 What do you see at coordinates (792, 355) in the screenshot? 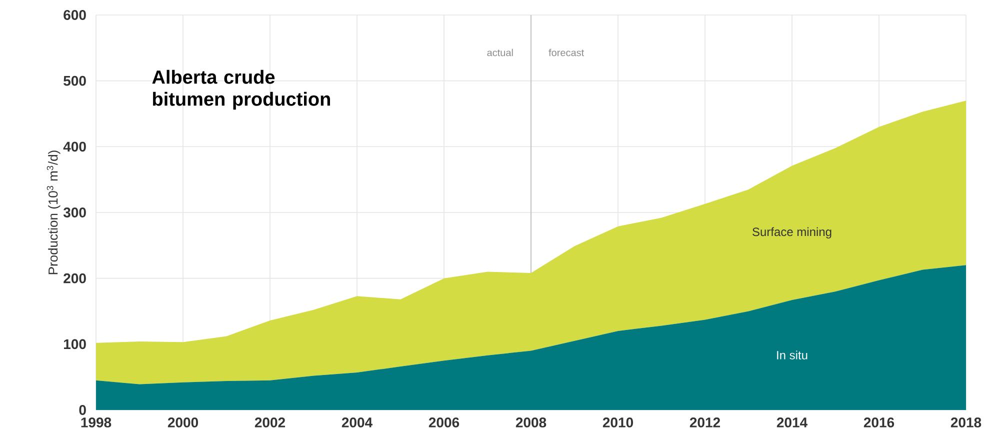
I see `series-label: In situ` at bounding box center [792, 355].